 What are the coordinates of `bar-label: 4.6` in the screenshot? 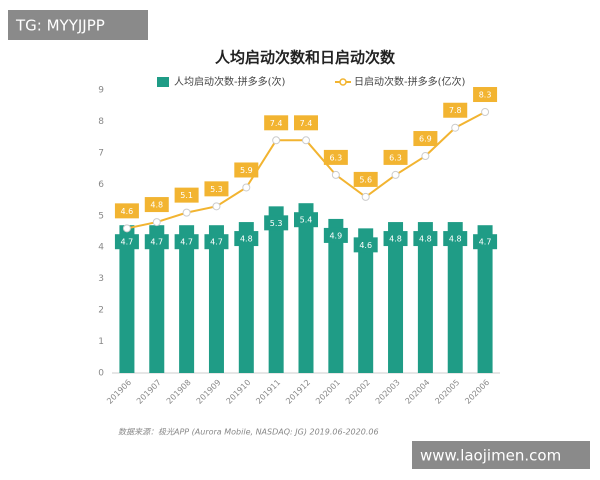 It's located at (365, 245).